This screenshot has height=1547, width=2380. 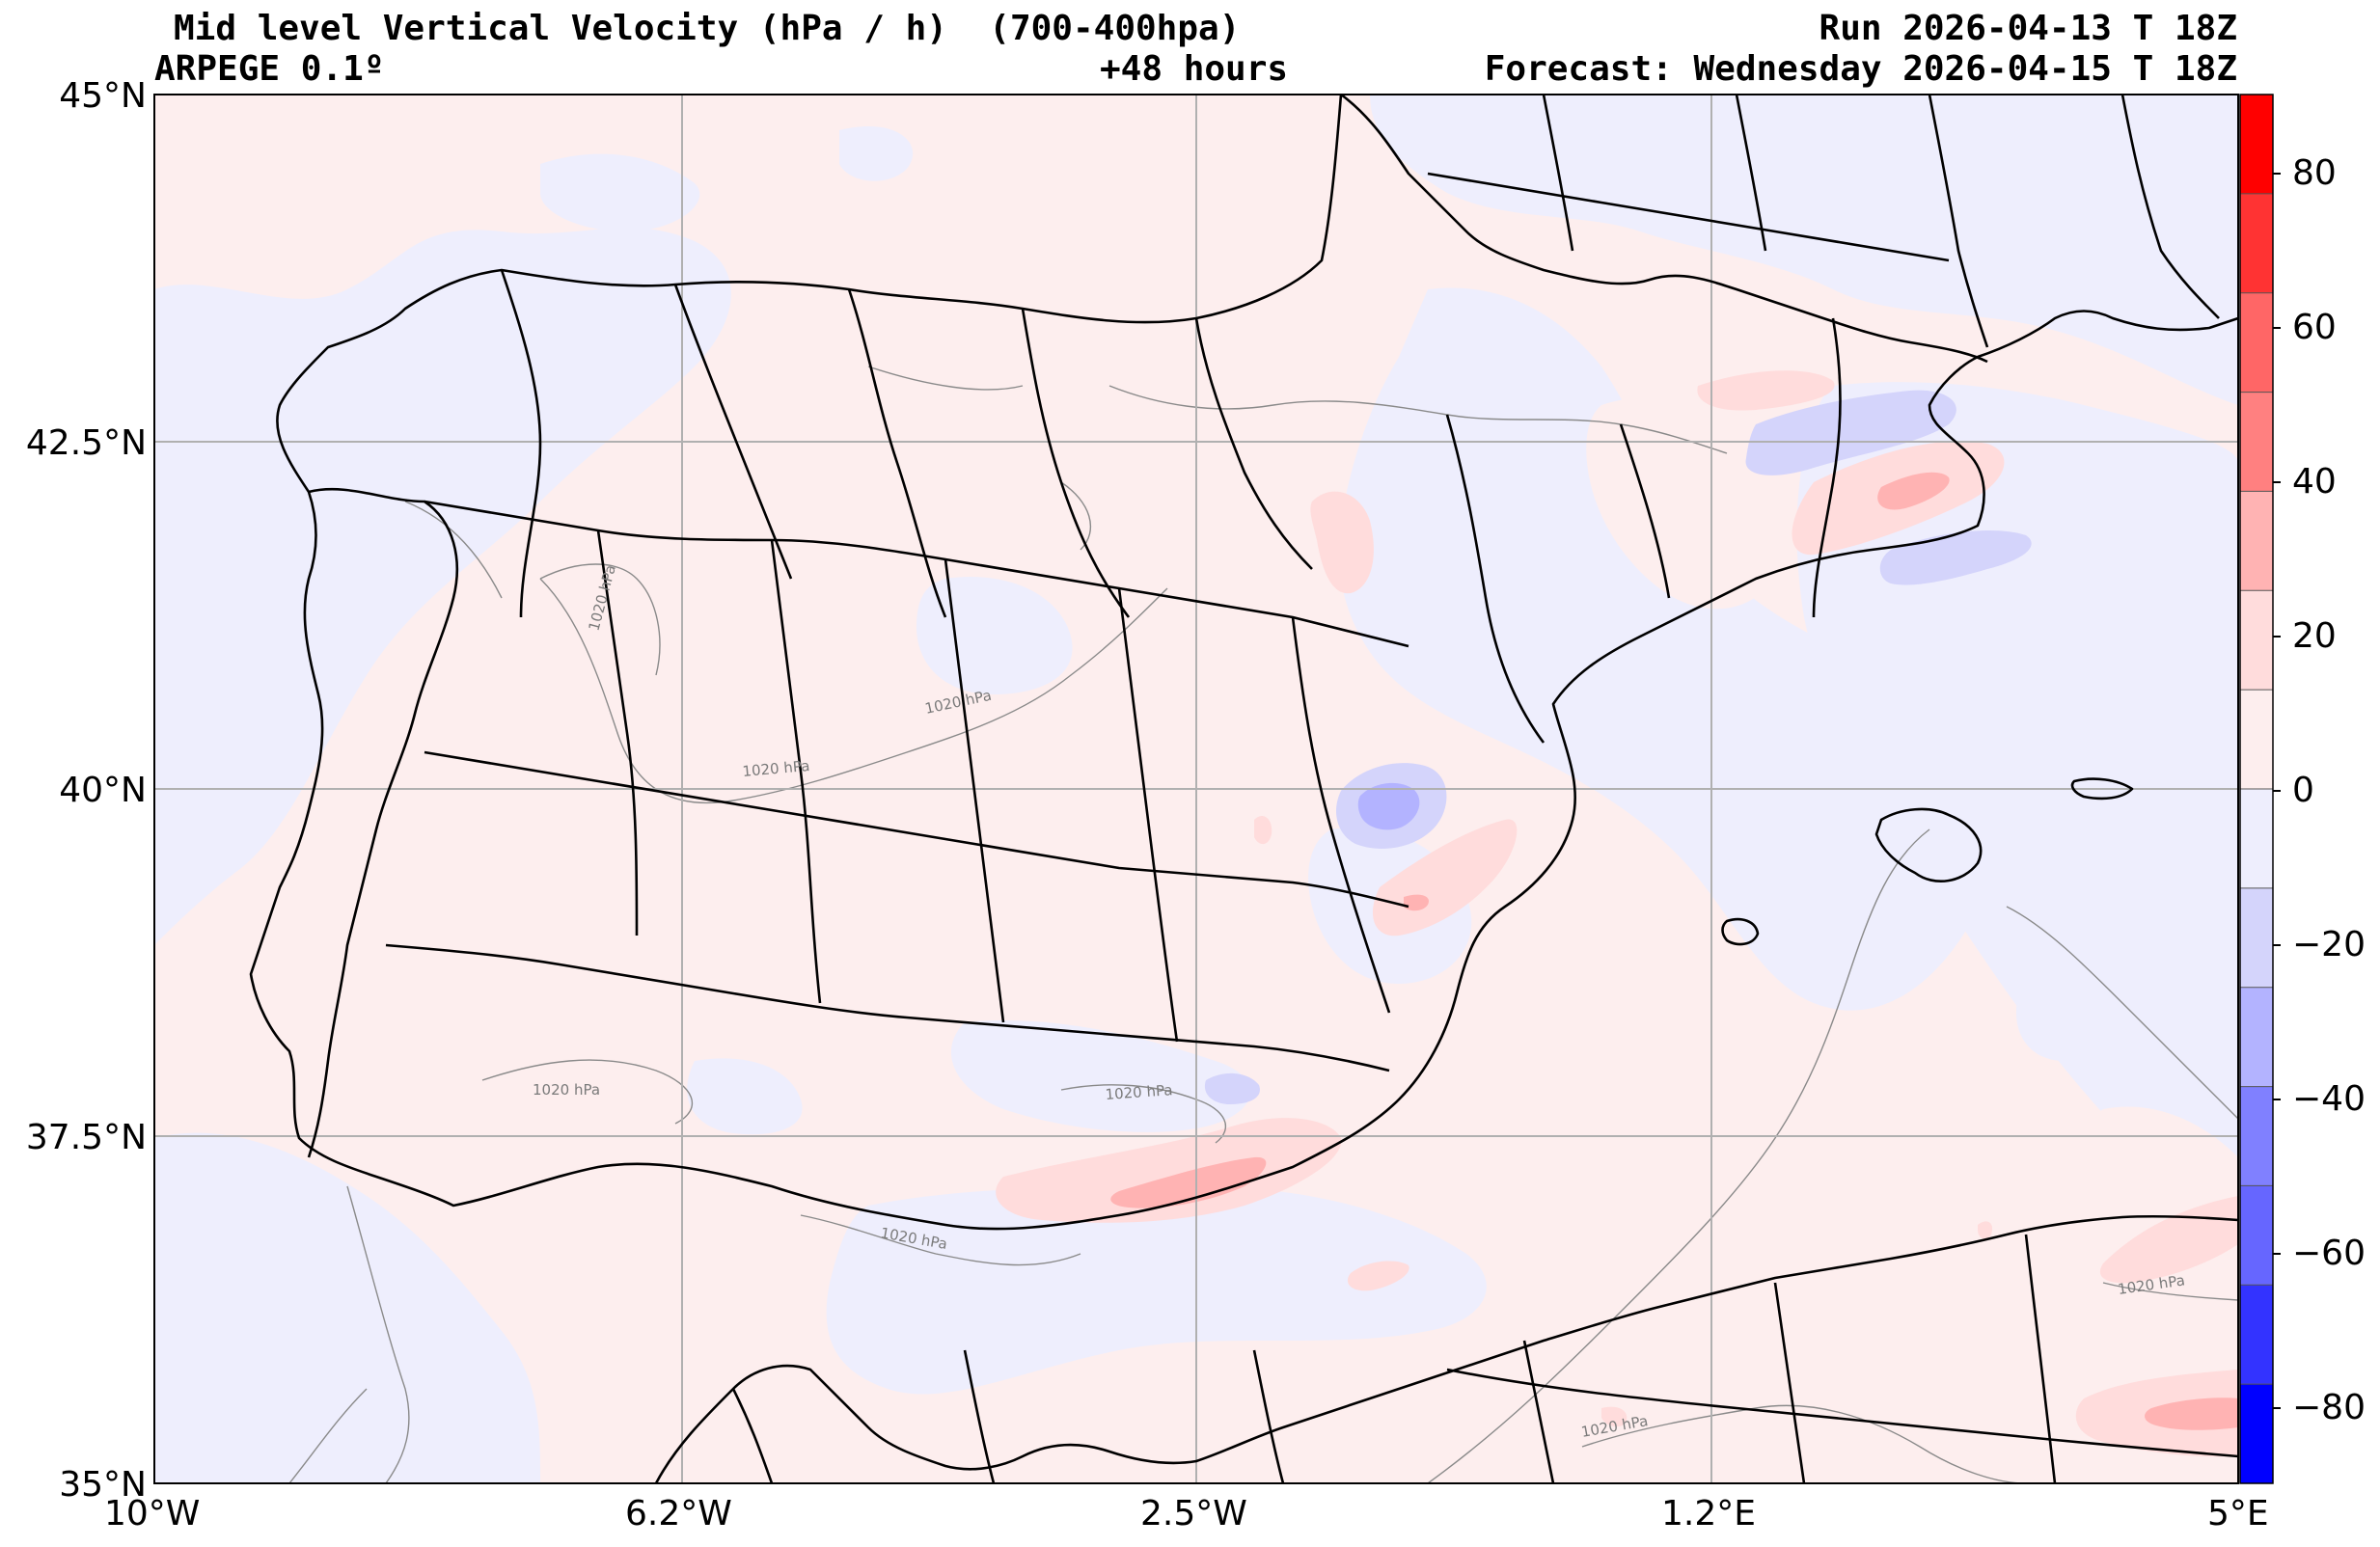 I want to click on lon-label-10w: 10°W, so click(x=153, y=1513).